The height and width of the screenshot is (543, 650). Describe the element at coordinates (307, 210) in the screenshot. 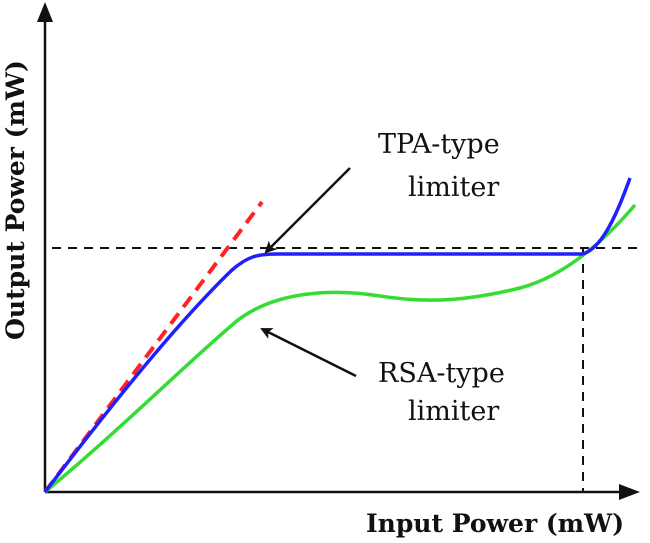

I see `tpa-pointer-arrow-icon` at that location.